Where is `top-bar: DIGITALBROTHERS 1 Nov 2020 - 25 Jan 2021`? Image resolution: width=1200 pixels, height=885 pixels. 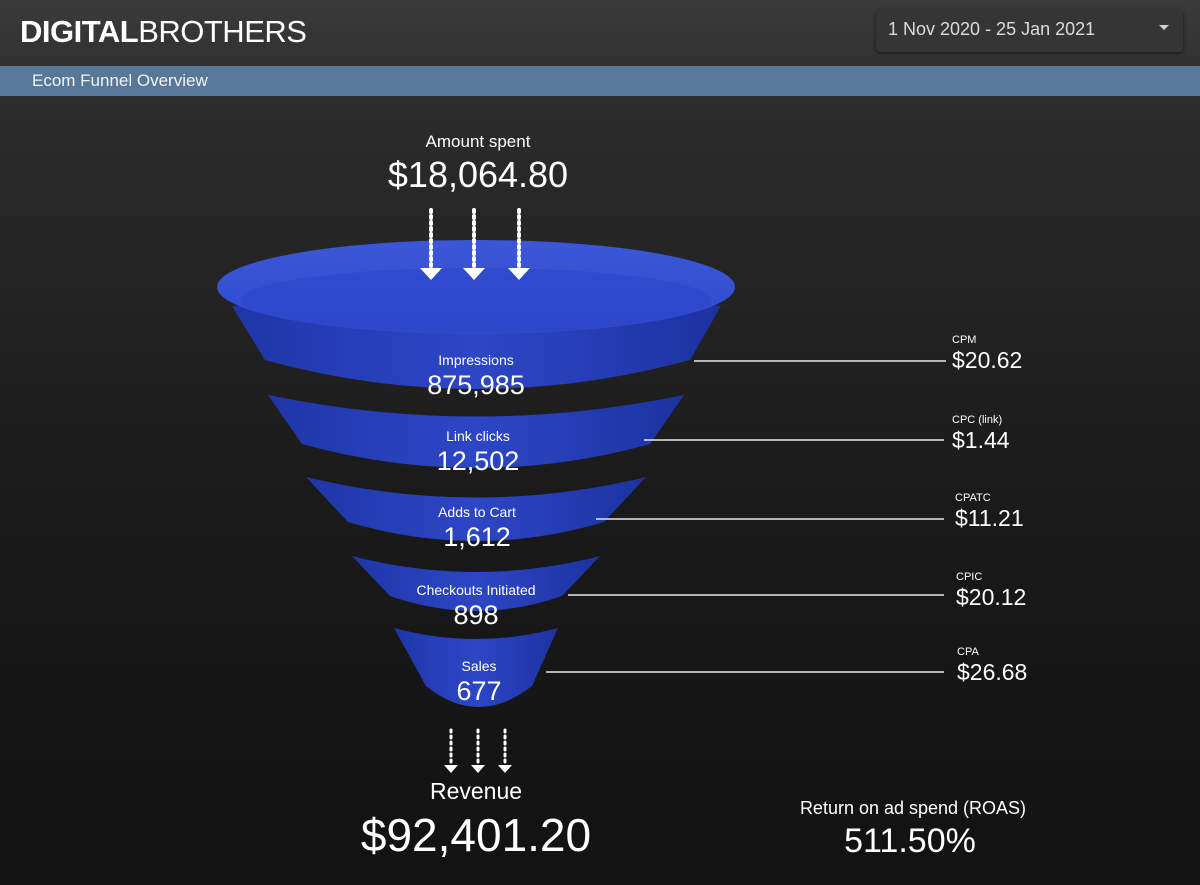
top-bar: DIGITALBROTHERS 1 Nov 2020 - 25 Jan 2021 is located at coordinates (600, 33).